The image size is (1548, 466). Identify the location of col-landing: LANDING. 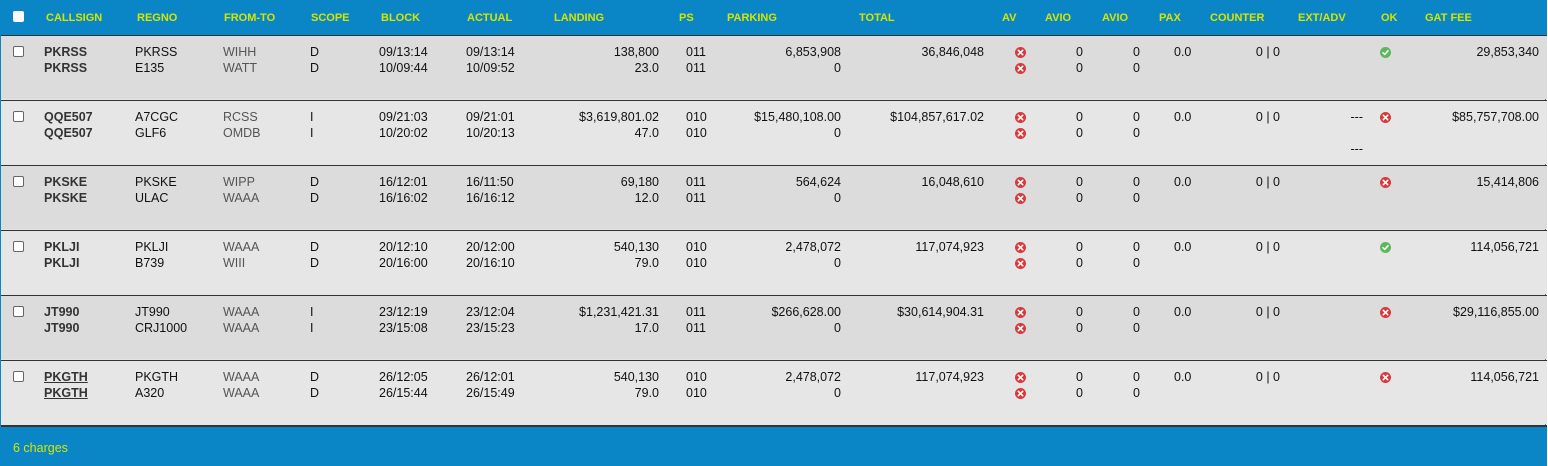
(579, 18).